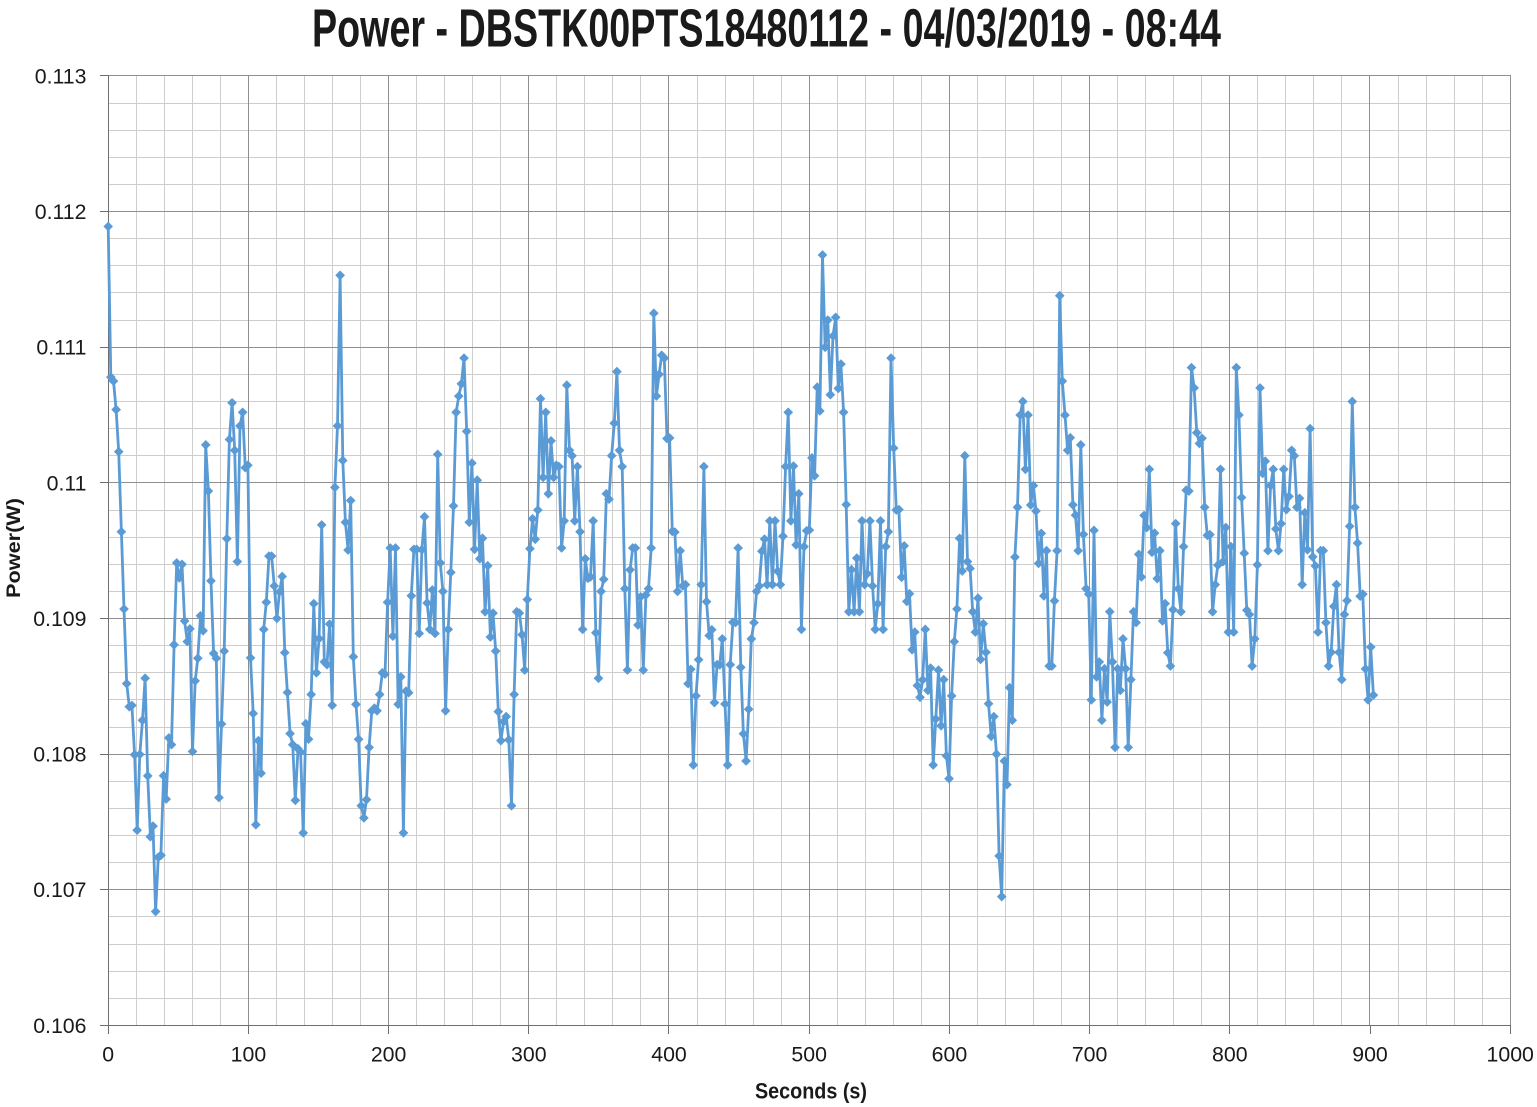 This screenshot has width=1537, height=1107. What do you see at coordinates (14, 548) in the screenshot?
I see `svg-text: Power(W)` at bounding box center [14, 548].